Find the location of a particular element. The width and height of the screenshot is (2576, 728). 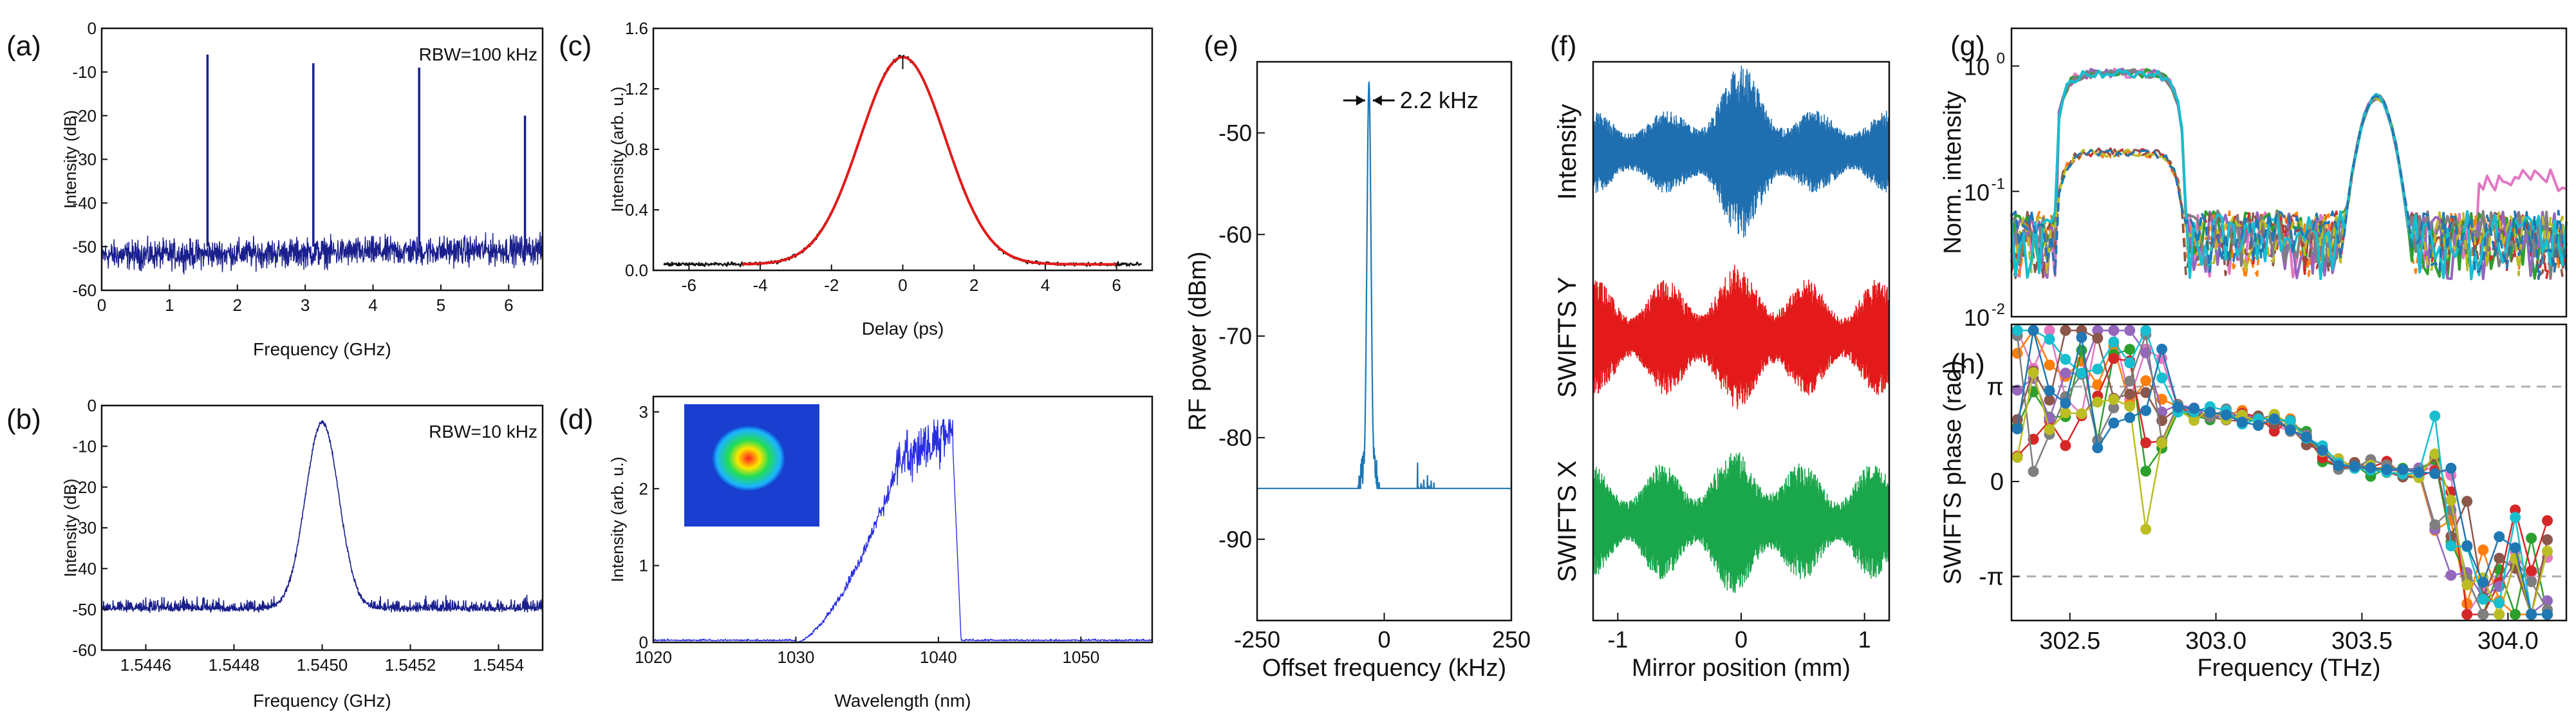

y-tick-label: -90 is located at coordinates (1235, 539).